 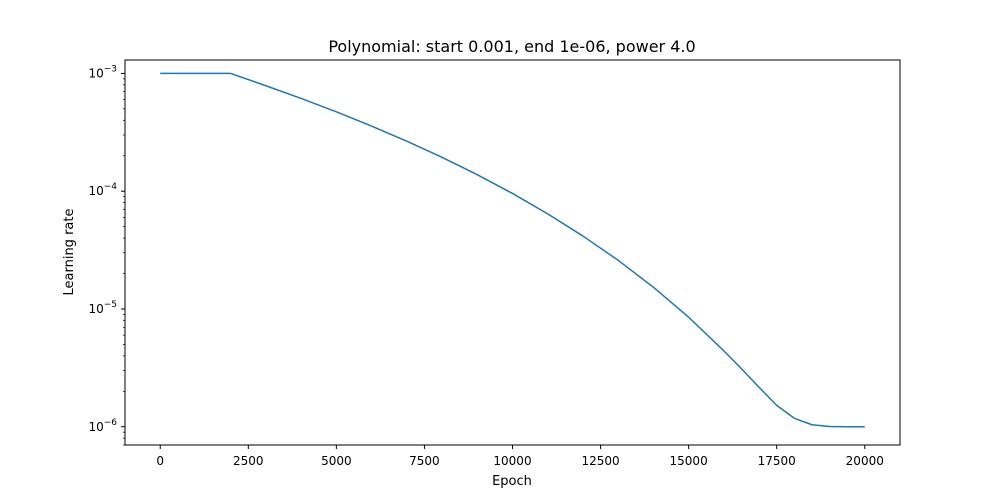 I want to click on y-tick-label: 10⁻³, so click(x=102, y=72).